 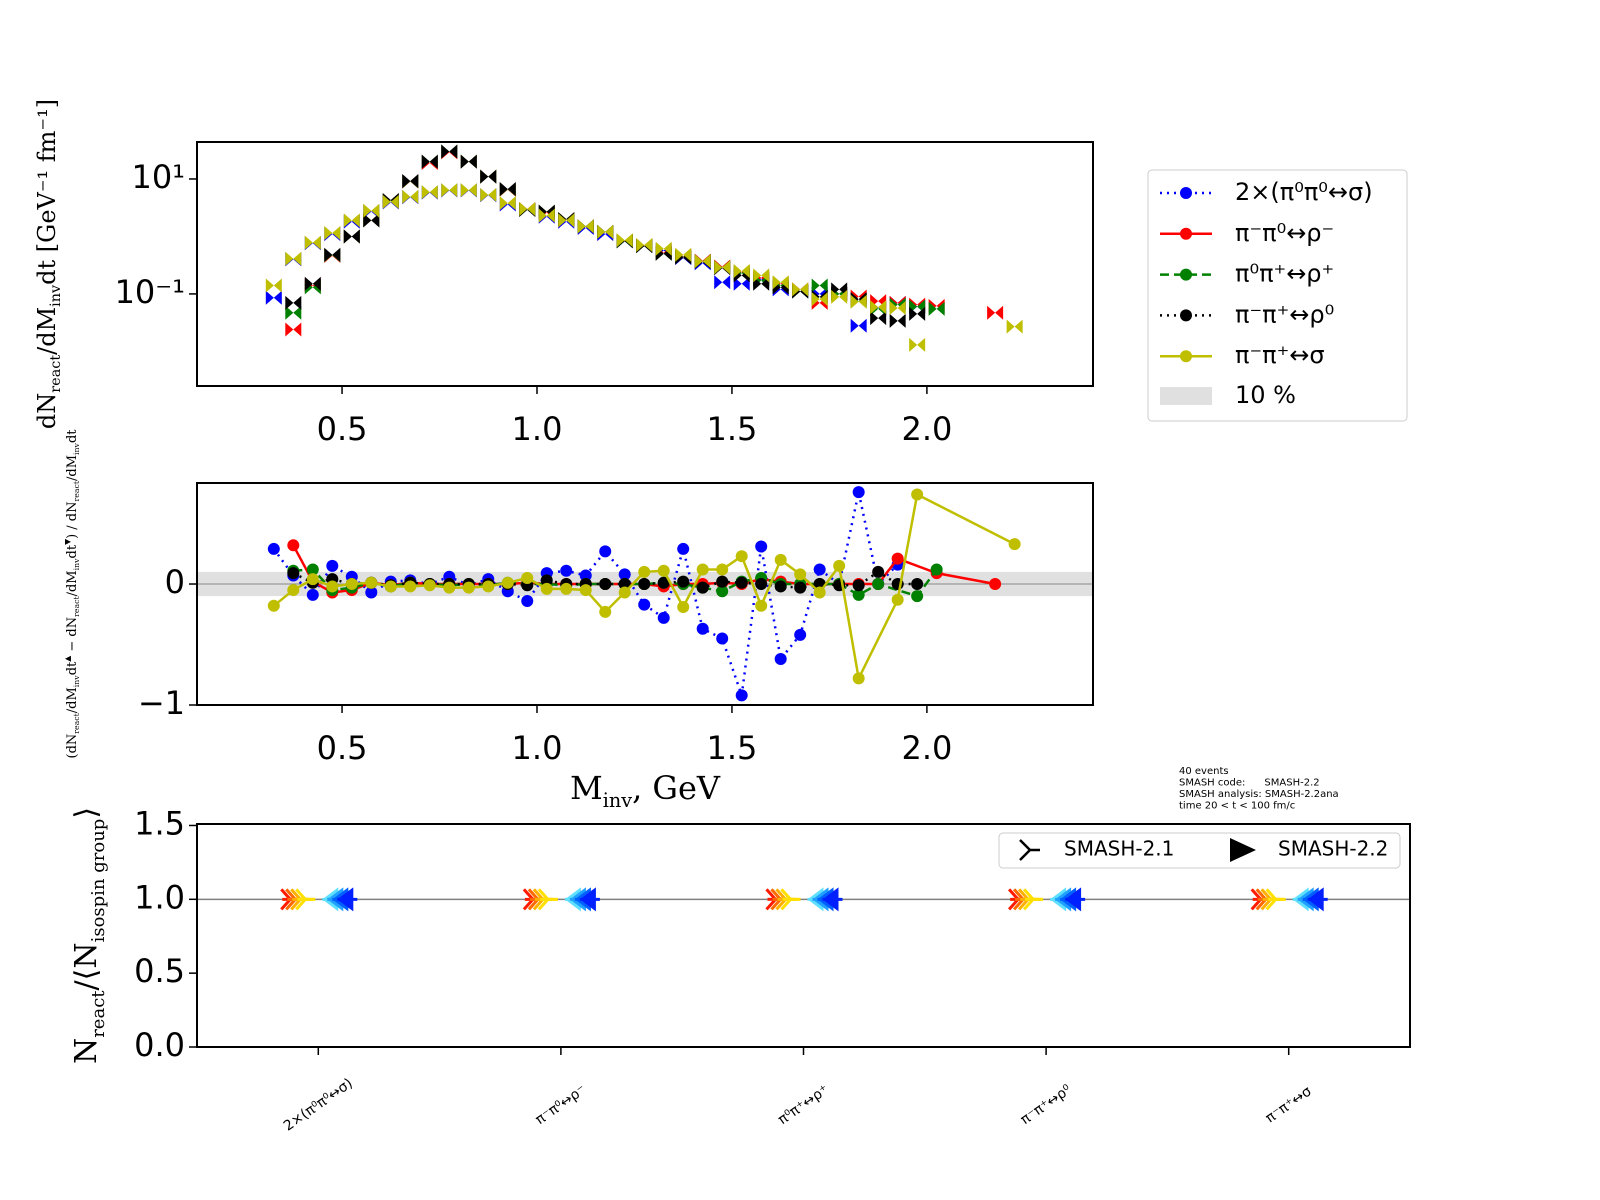 What do you see at coordinates (161, 703) in the screenshot?
I see `y-tick-label: −1` at bounding box center [161, 703].